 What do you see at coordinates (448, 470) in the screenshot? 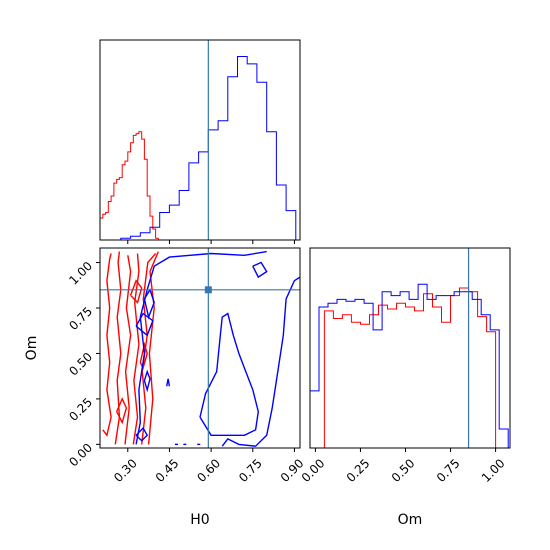
I see `om-tick-label-3: 0.75` at bounding box center [448, 470].